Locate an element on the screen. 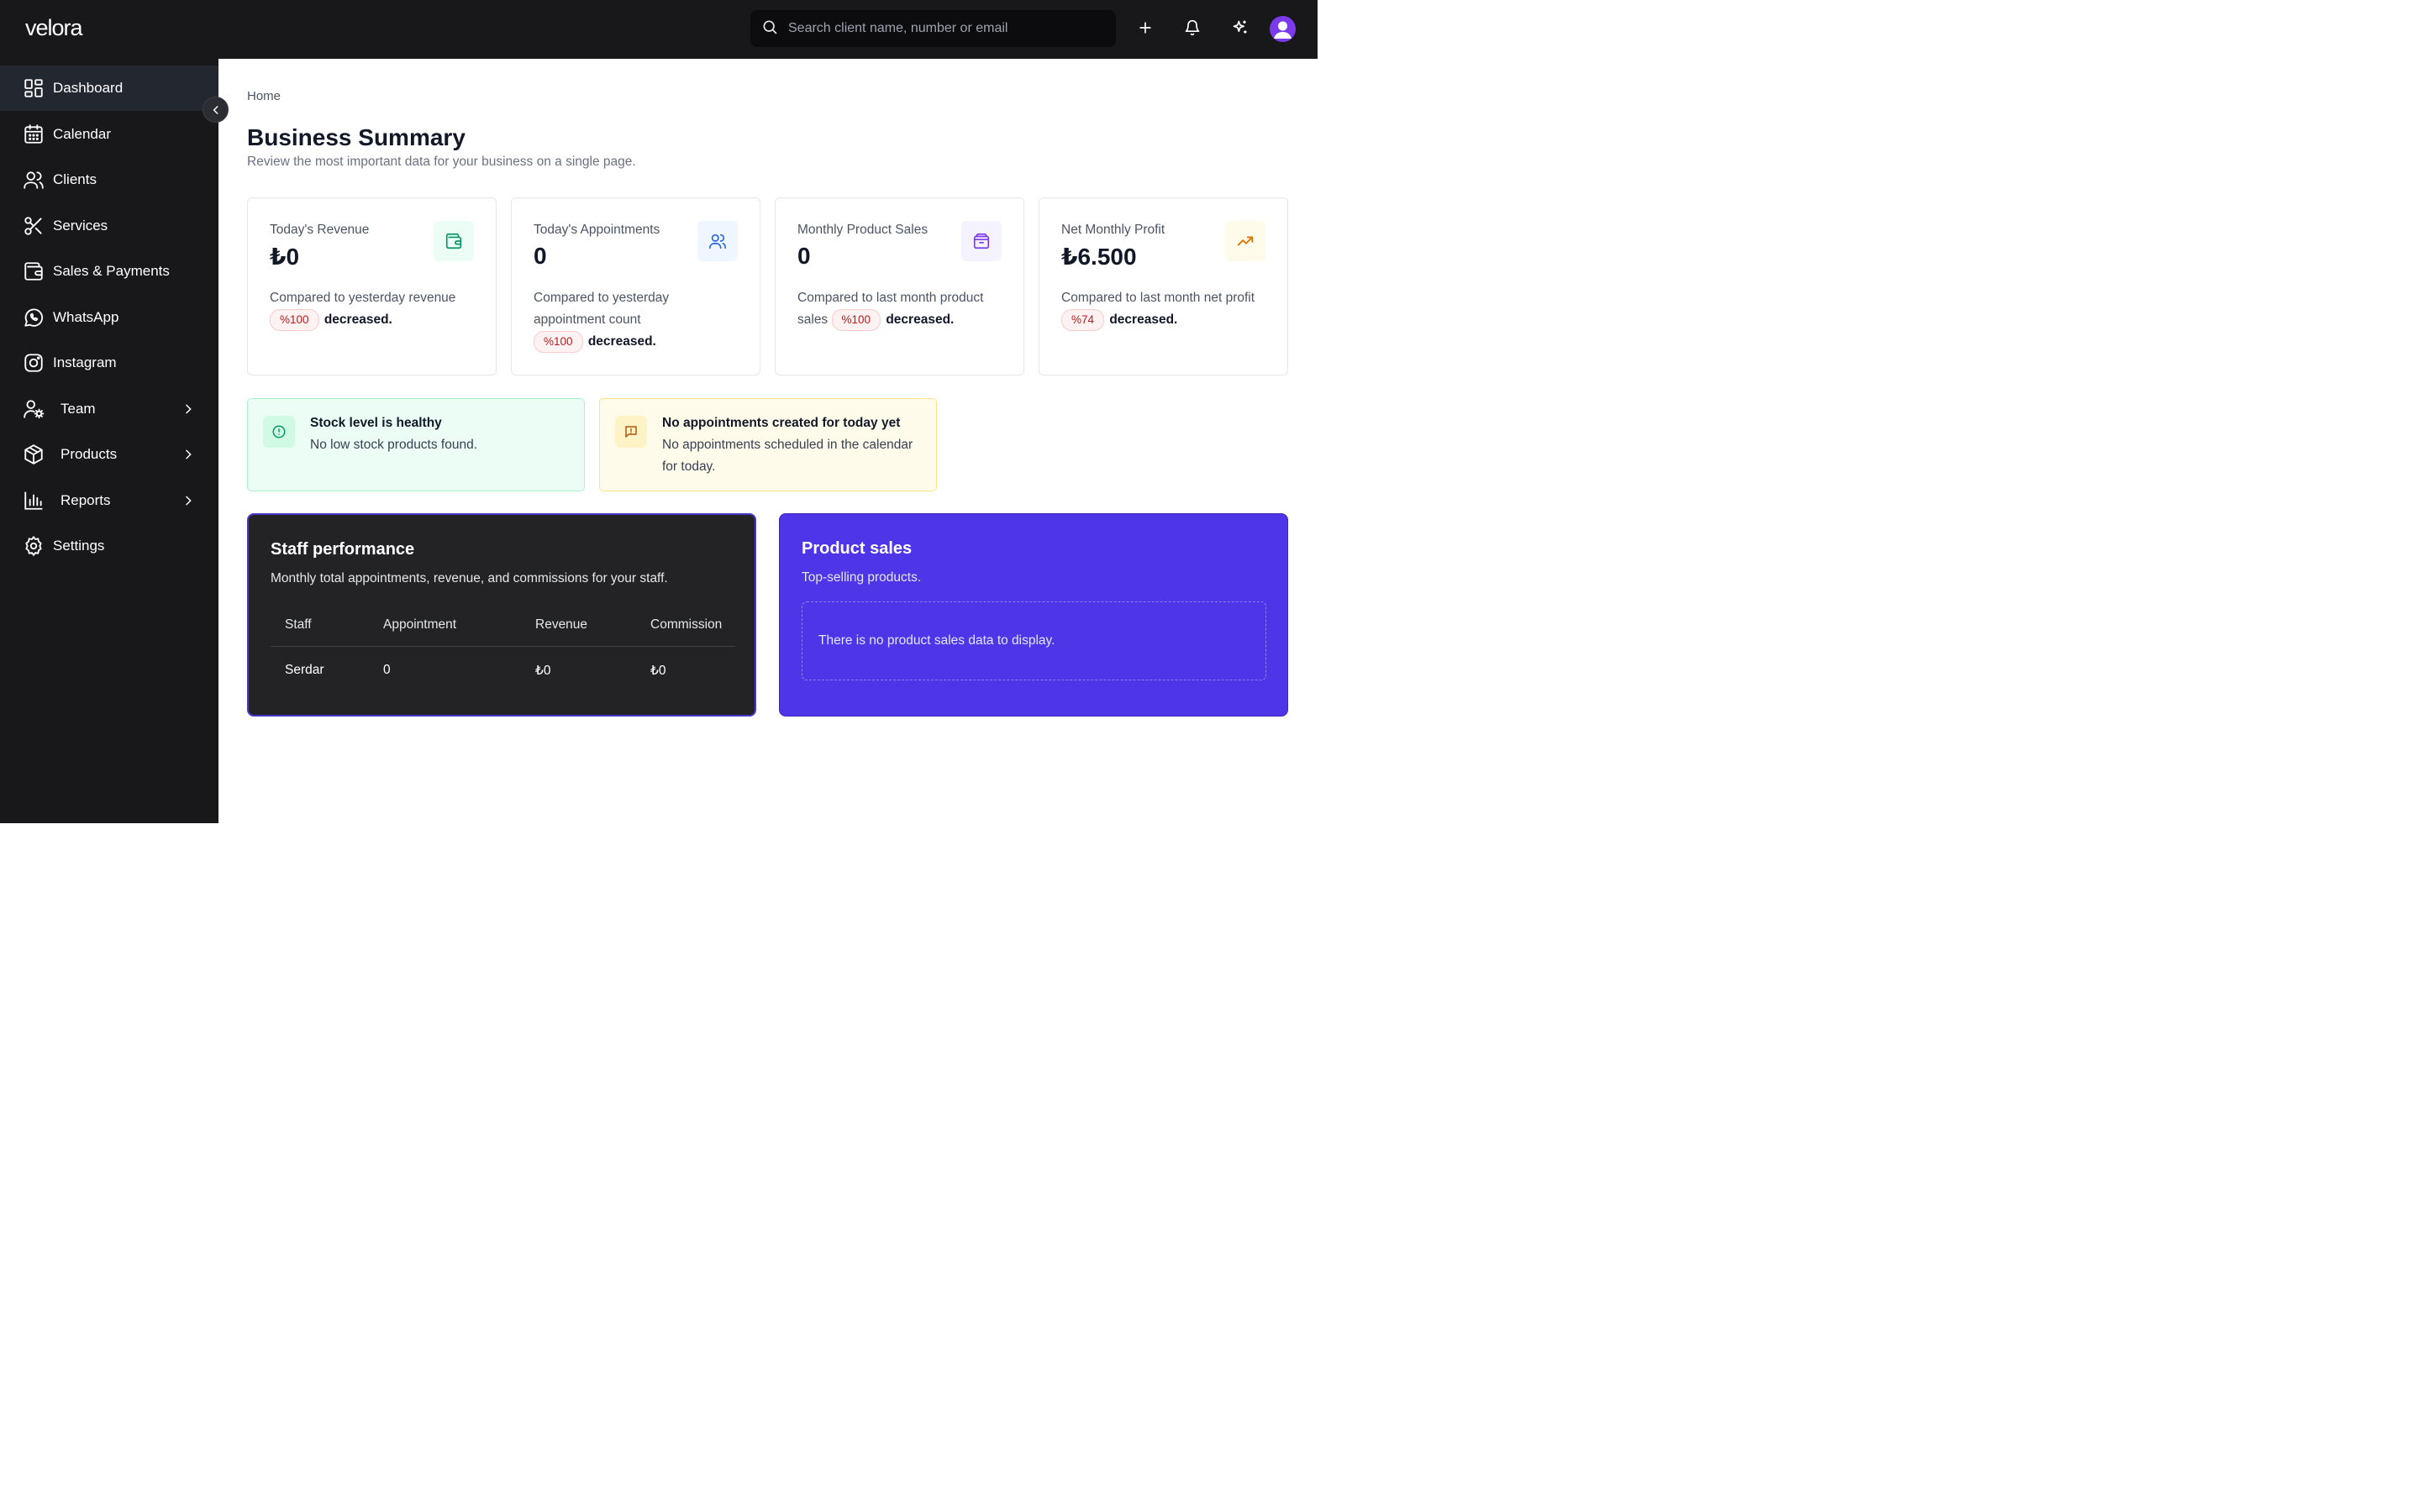  alert-title: Stock level is healthy is located at coordinates (376, 423).